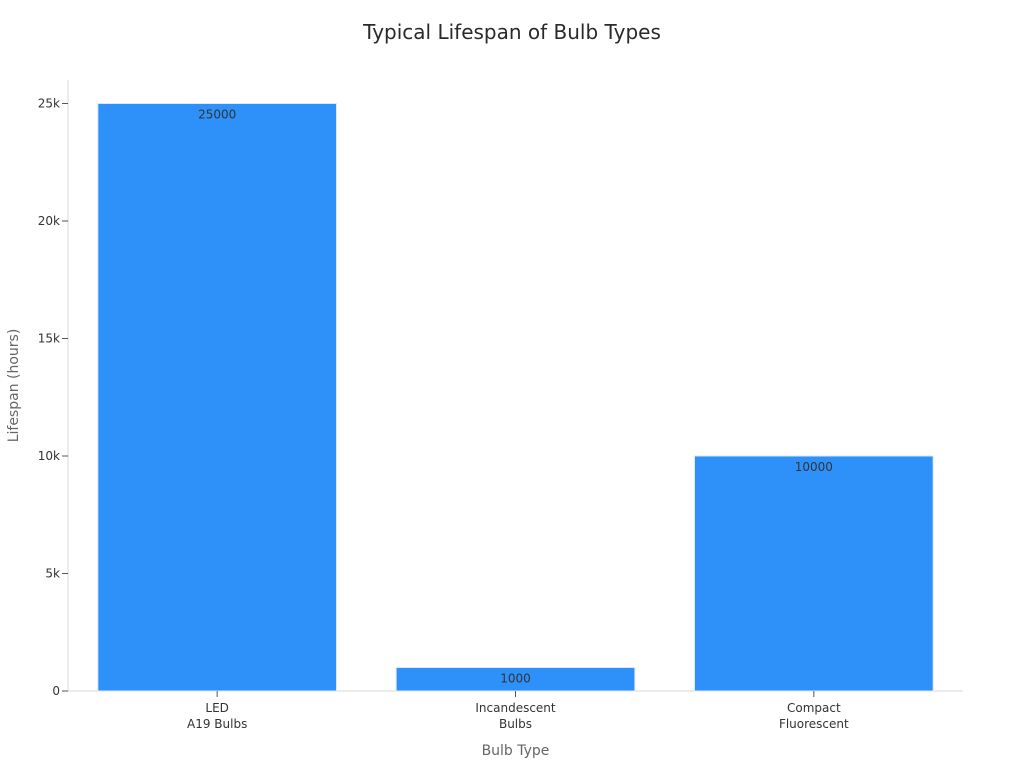 Image resolution: width=1024 pixels, height=768 pixels. Describe the element at coordinates (49, 221) in the screenshot. I see `y-tick-label: 20k` at that location.